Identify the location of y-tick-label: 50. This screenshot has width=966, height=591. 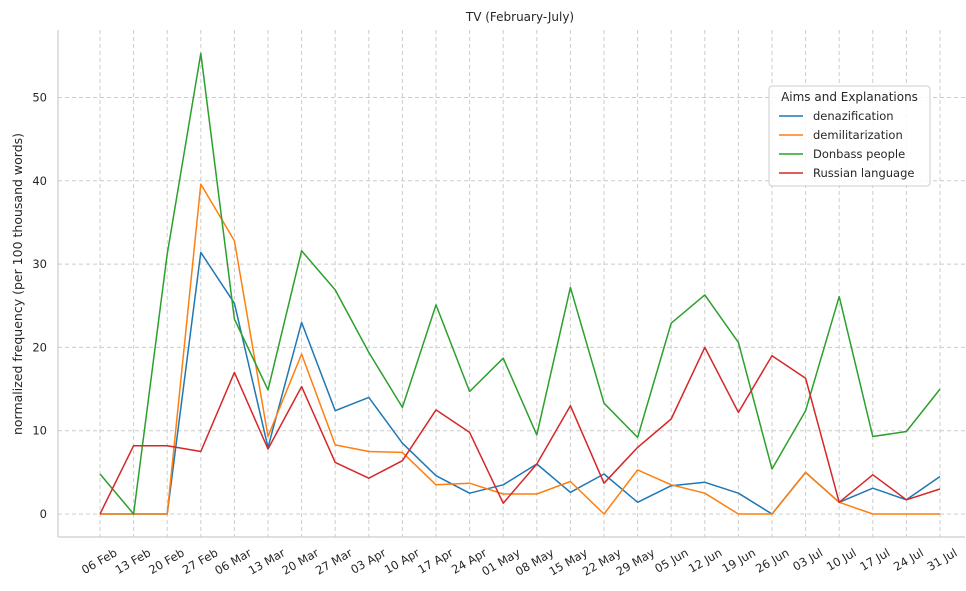
(39, 98).